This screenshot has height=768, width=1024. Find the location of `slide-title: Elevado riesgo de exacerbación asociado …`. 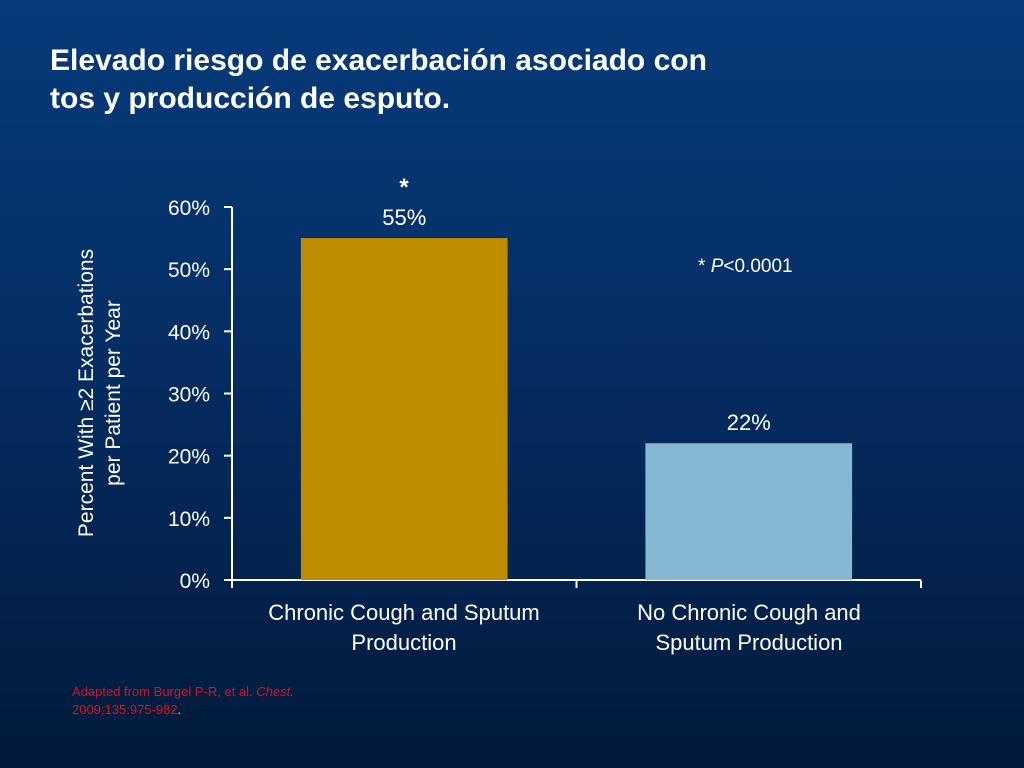

slide-title: Elevado riesgo de exacerbación asociado … is located at coordinates (500, 80).